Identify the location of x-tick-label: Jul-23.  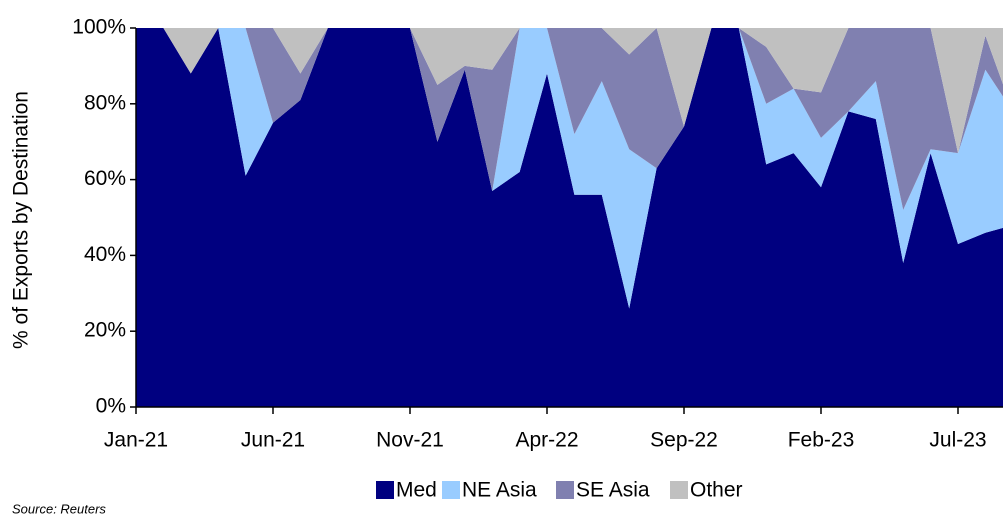
(957, 440).